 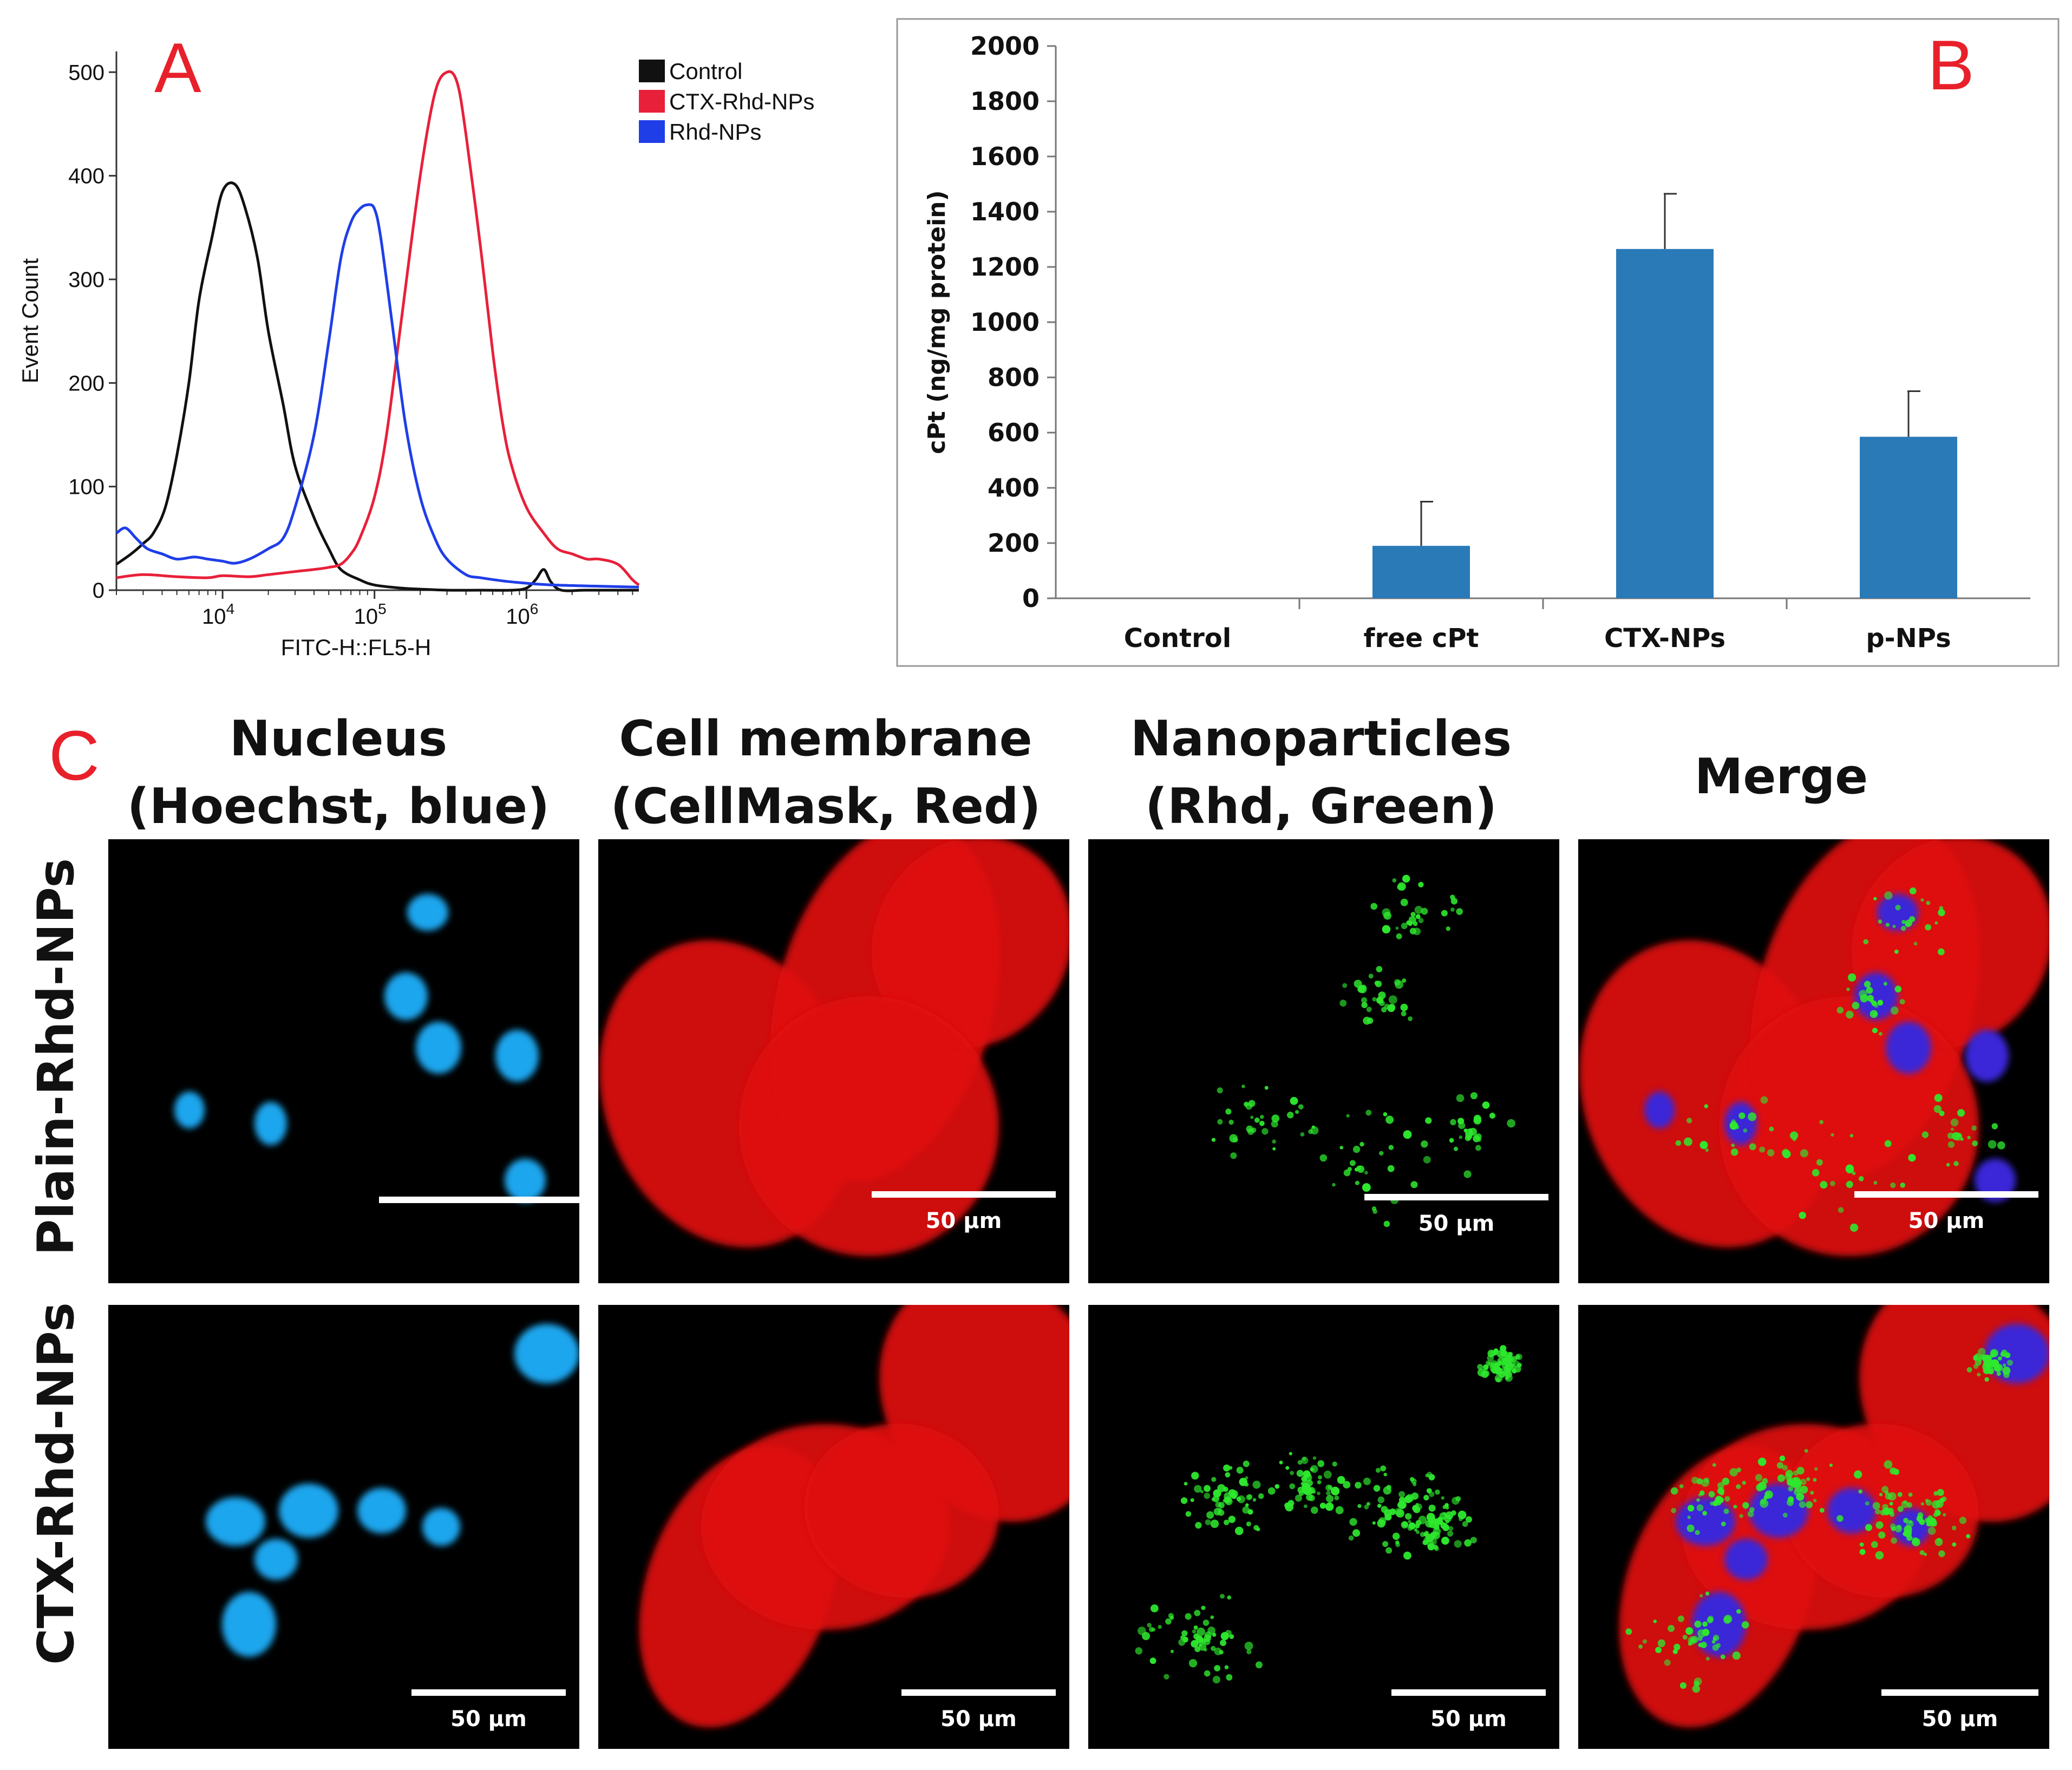 I want to click on microscopy-tile: 50 µm, so click(x=1323, y=1061).